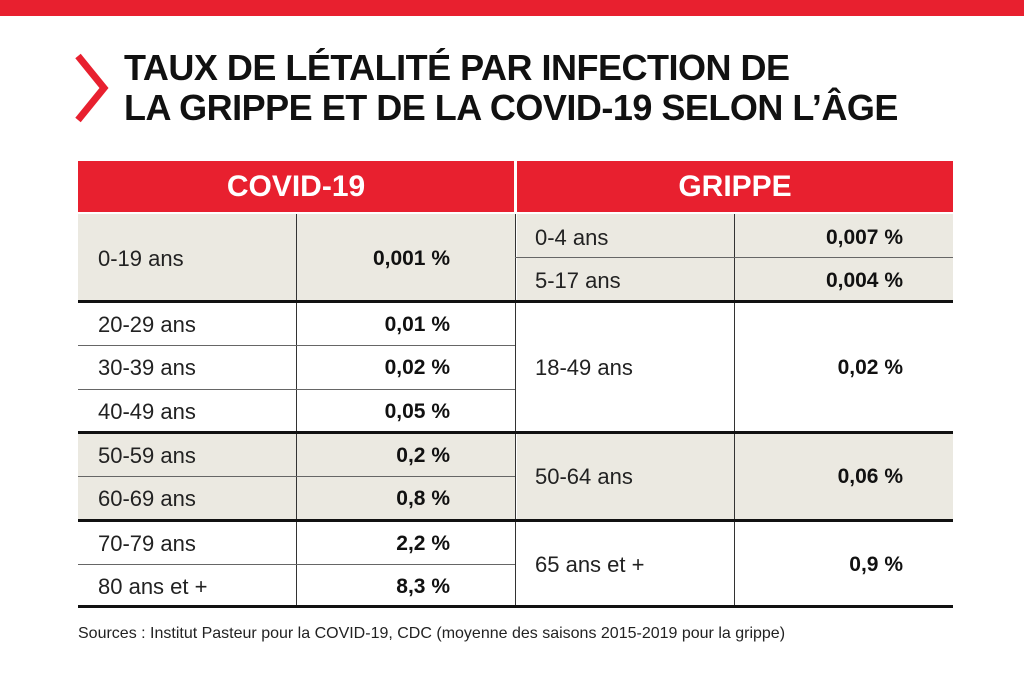 This screenshot has height=683, width=1024. I want to click on covid-rate-value: 0,001 %, so click(411, 258).